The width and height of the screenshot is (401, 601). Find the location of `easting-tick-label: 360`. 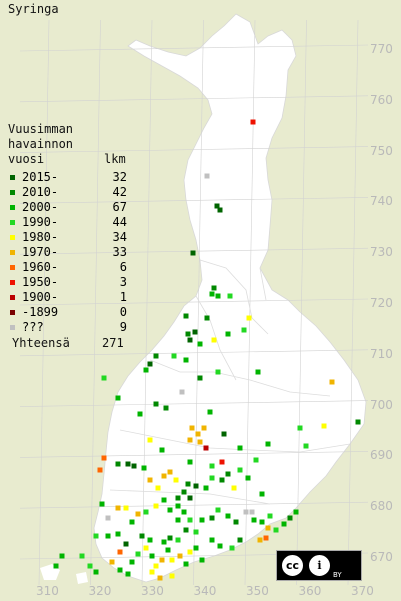

easting-tick-label: 360 is located at coordinates (310, 591).